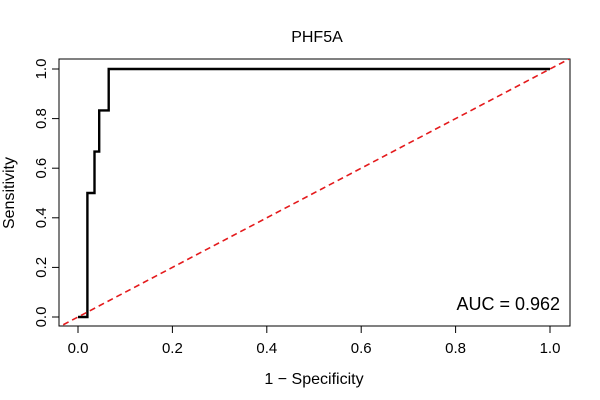  I want to click on x-tick-label: 0.0, so click(78, 348).